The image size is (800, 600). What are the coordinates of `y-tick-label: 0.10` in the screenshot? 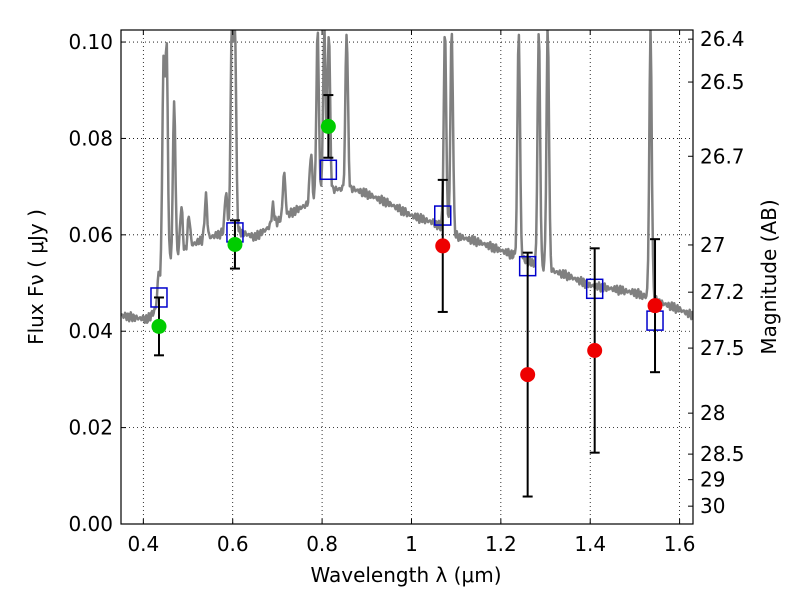 It's located at (90, 42).